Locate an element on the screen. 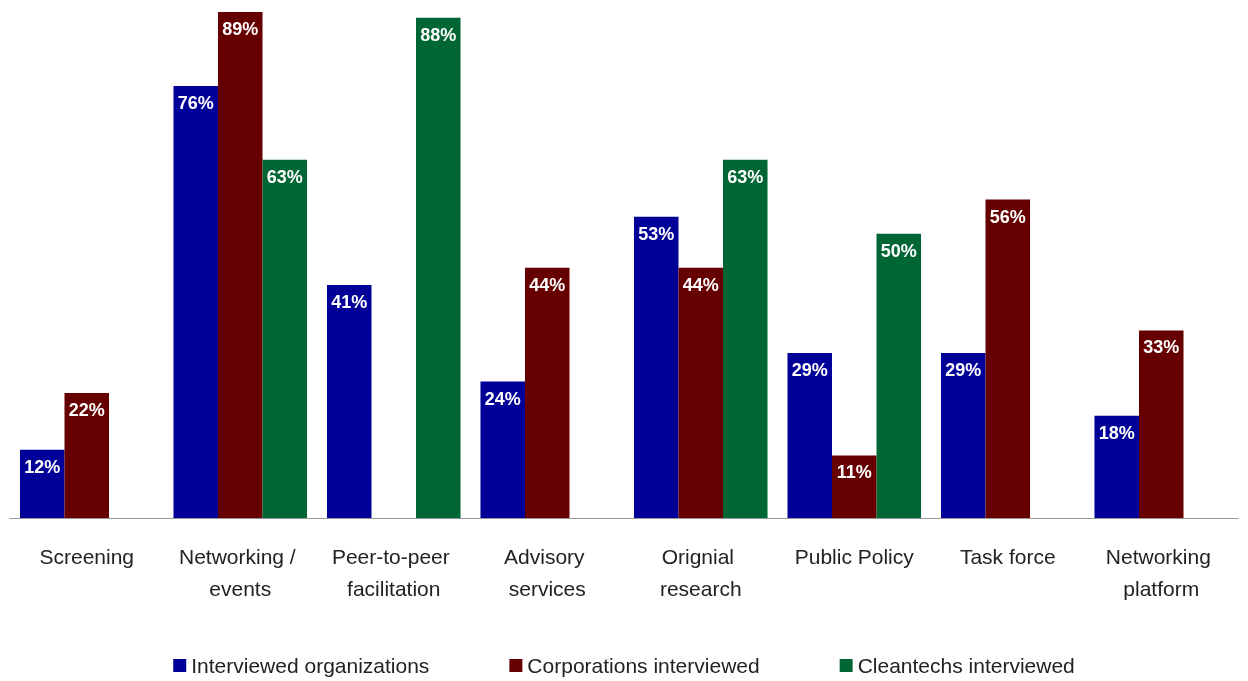 This screenshot has width=1248, height=681. data-label: 76% is located at coordinates (195, 102).